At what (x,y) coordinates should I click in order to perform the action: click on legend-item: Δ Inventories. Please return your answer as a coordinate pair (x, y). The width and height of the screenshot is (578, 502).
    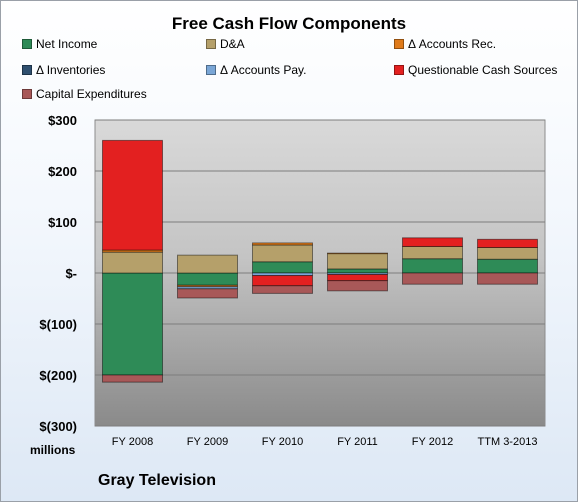
    Looking at the image, I should click on (63, 70).